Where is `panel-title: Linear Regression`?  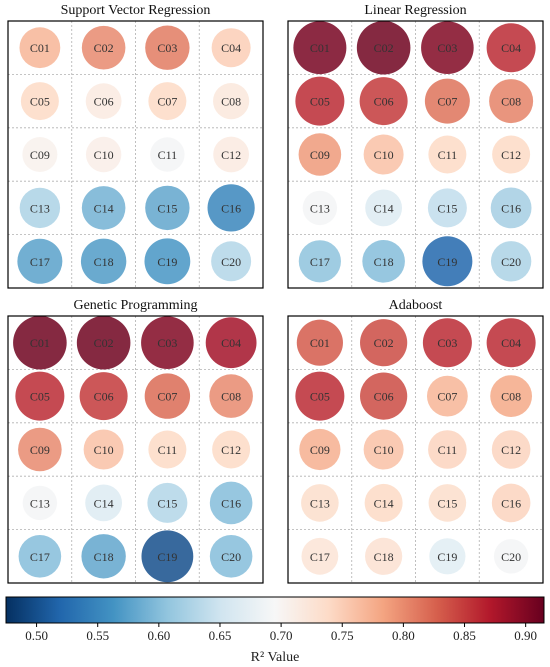 panel-title: Linear Regression is located at coordinates (415, 10).